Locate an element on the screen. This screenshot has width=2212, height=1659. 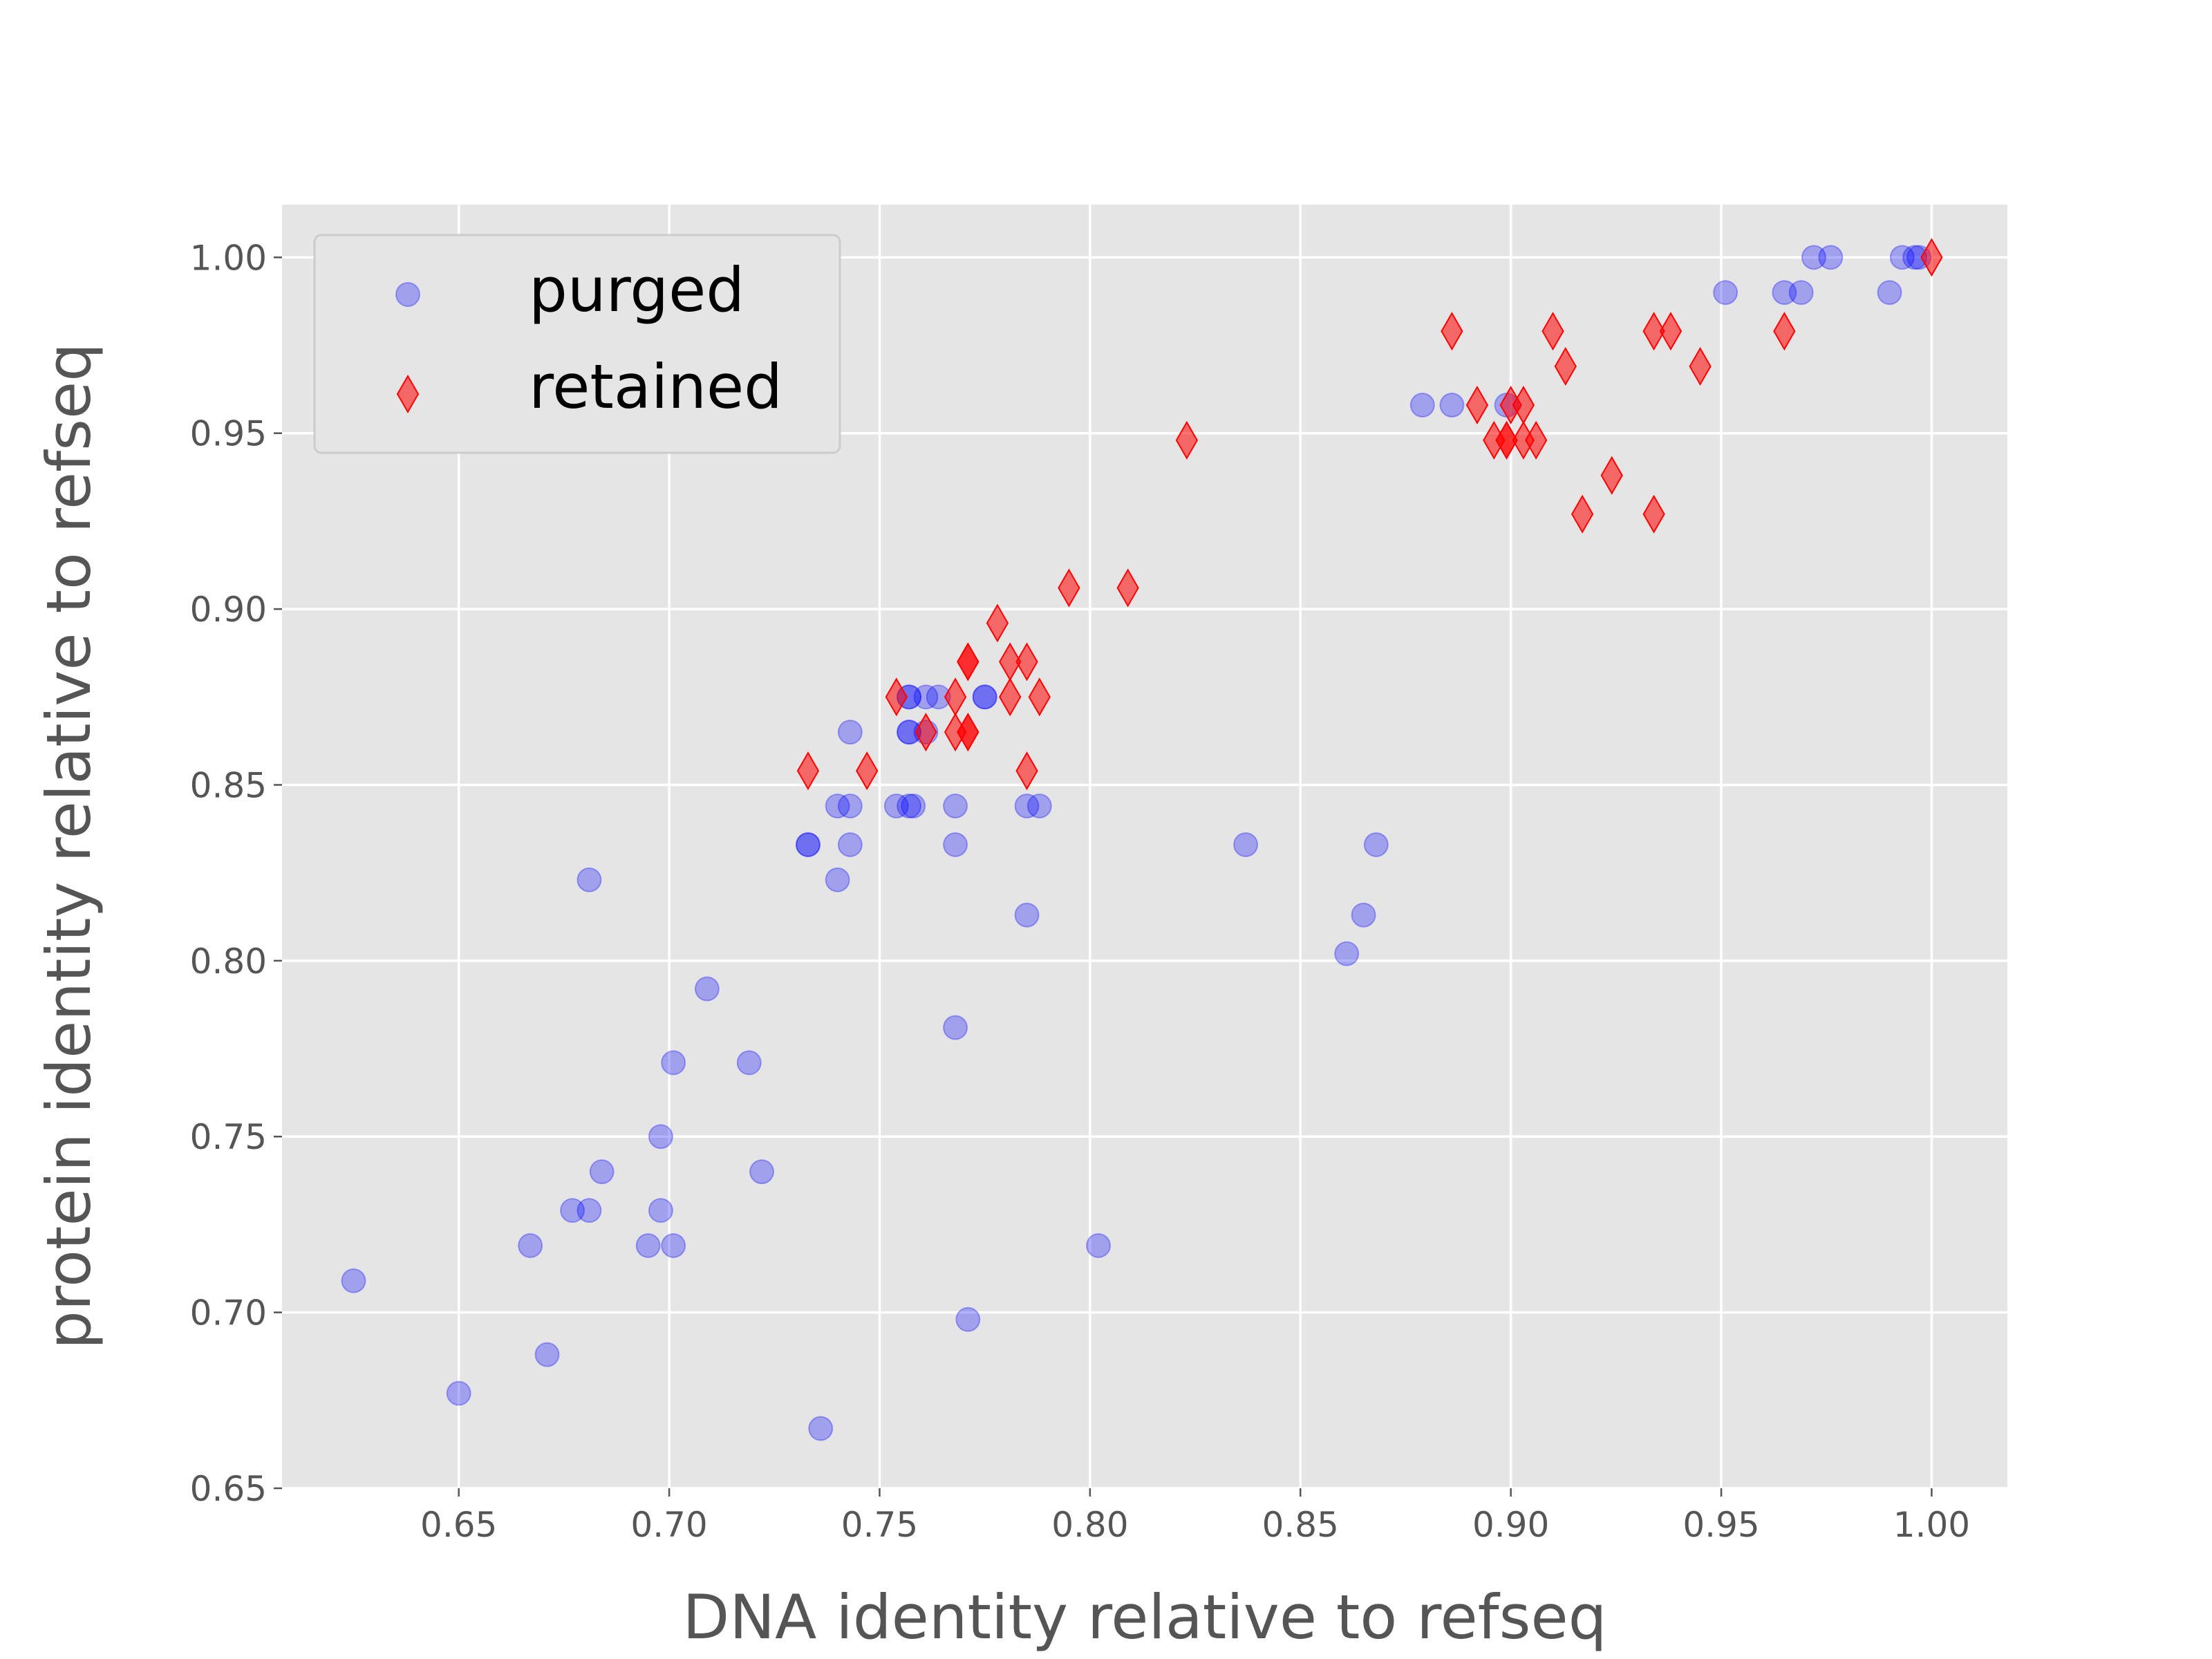
x-tick-label: 0.65 is located at coordinates (459, 1525).